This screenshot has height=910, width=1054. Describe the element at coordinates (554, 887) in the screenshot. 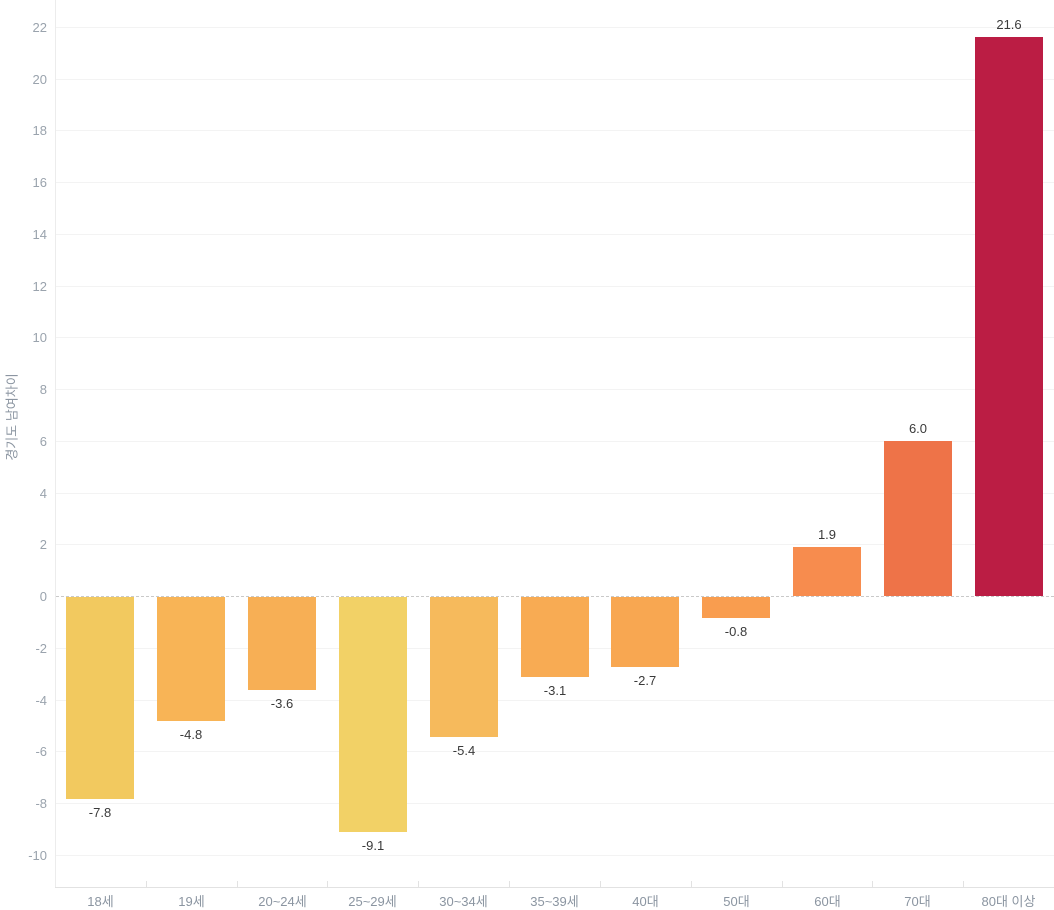

I see `x-axis-line` at that location.